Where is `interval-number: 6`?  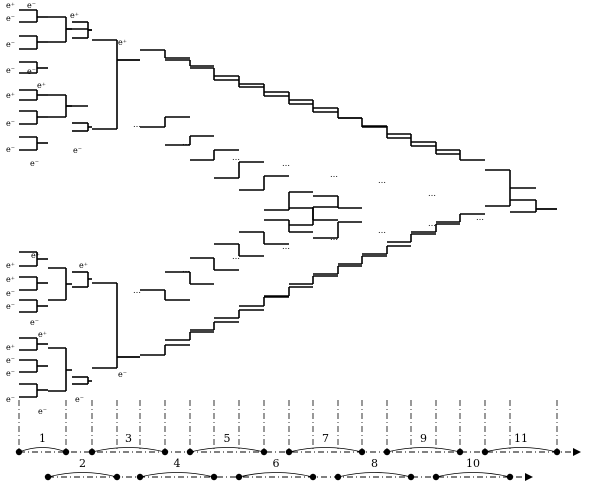
interval-number: 6 is located at coordinates (276, 463).